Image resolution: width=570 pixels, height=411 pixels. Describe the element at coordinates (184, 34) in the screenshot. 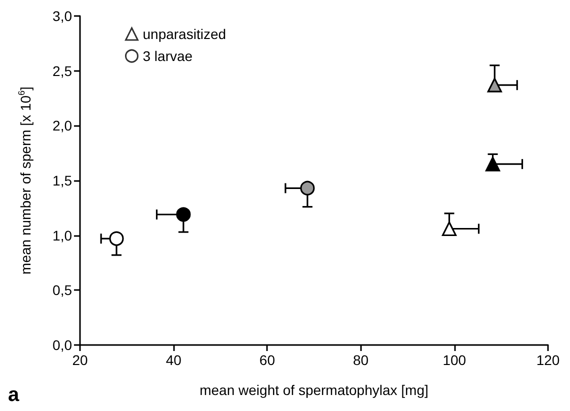

I see `legend-label: unparasitized` at that location.